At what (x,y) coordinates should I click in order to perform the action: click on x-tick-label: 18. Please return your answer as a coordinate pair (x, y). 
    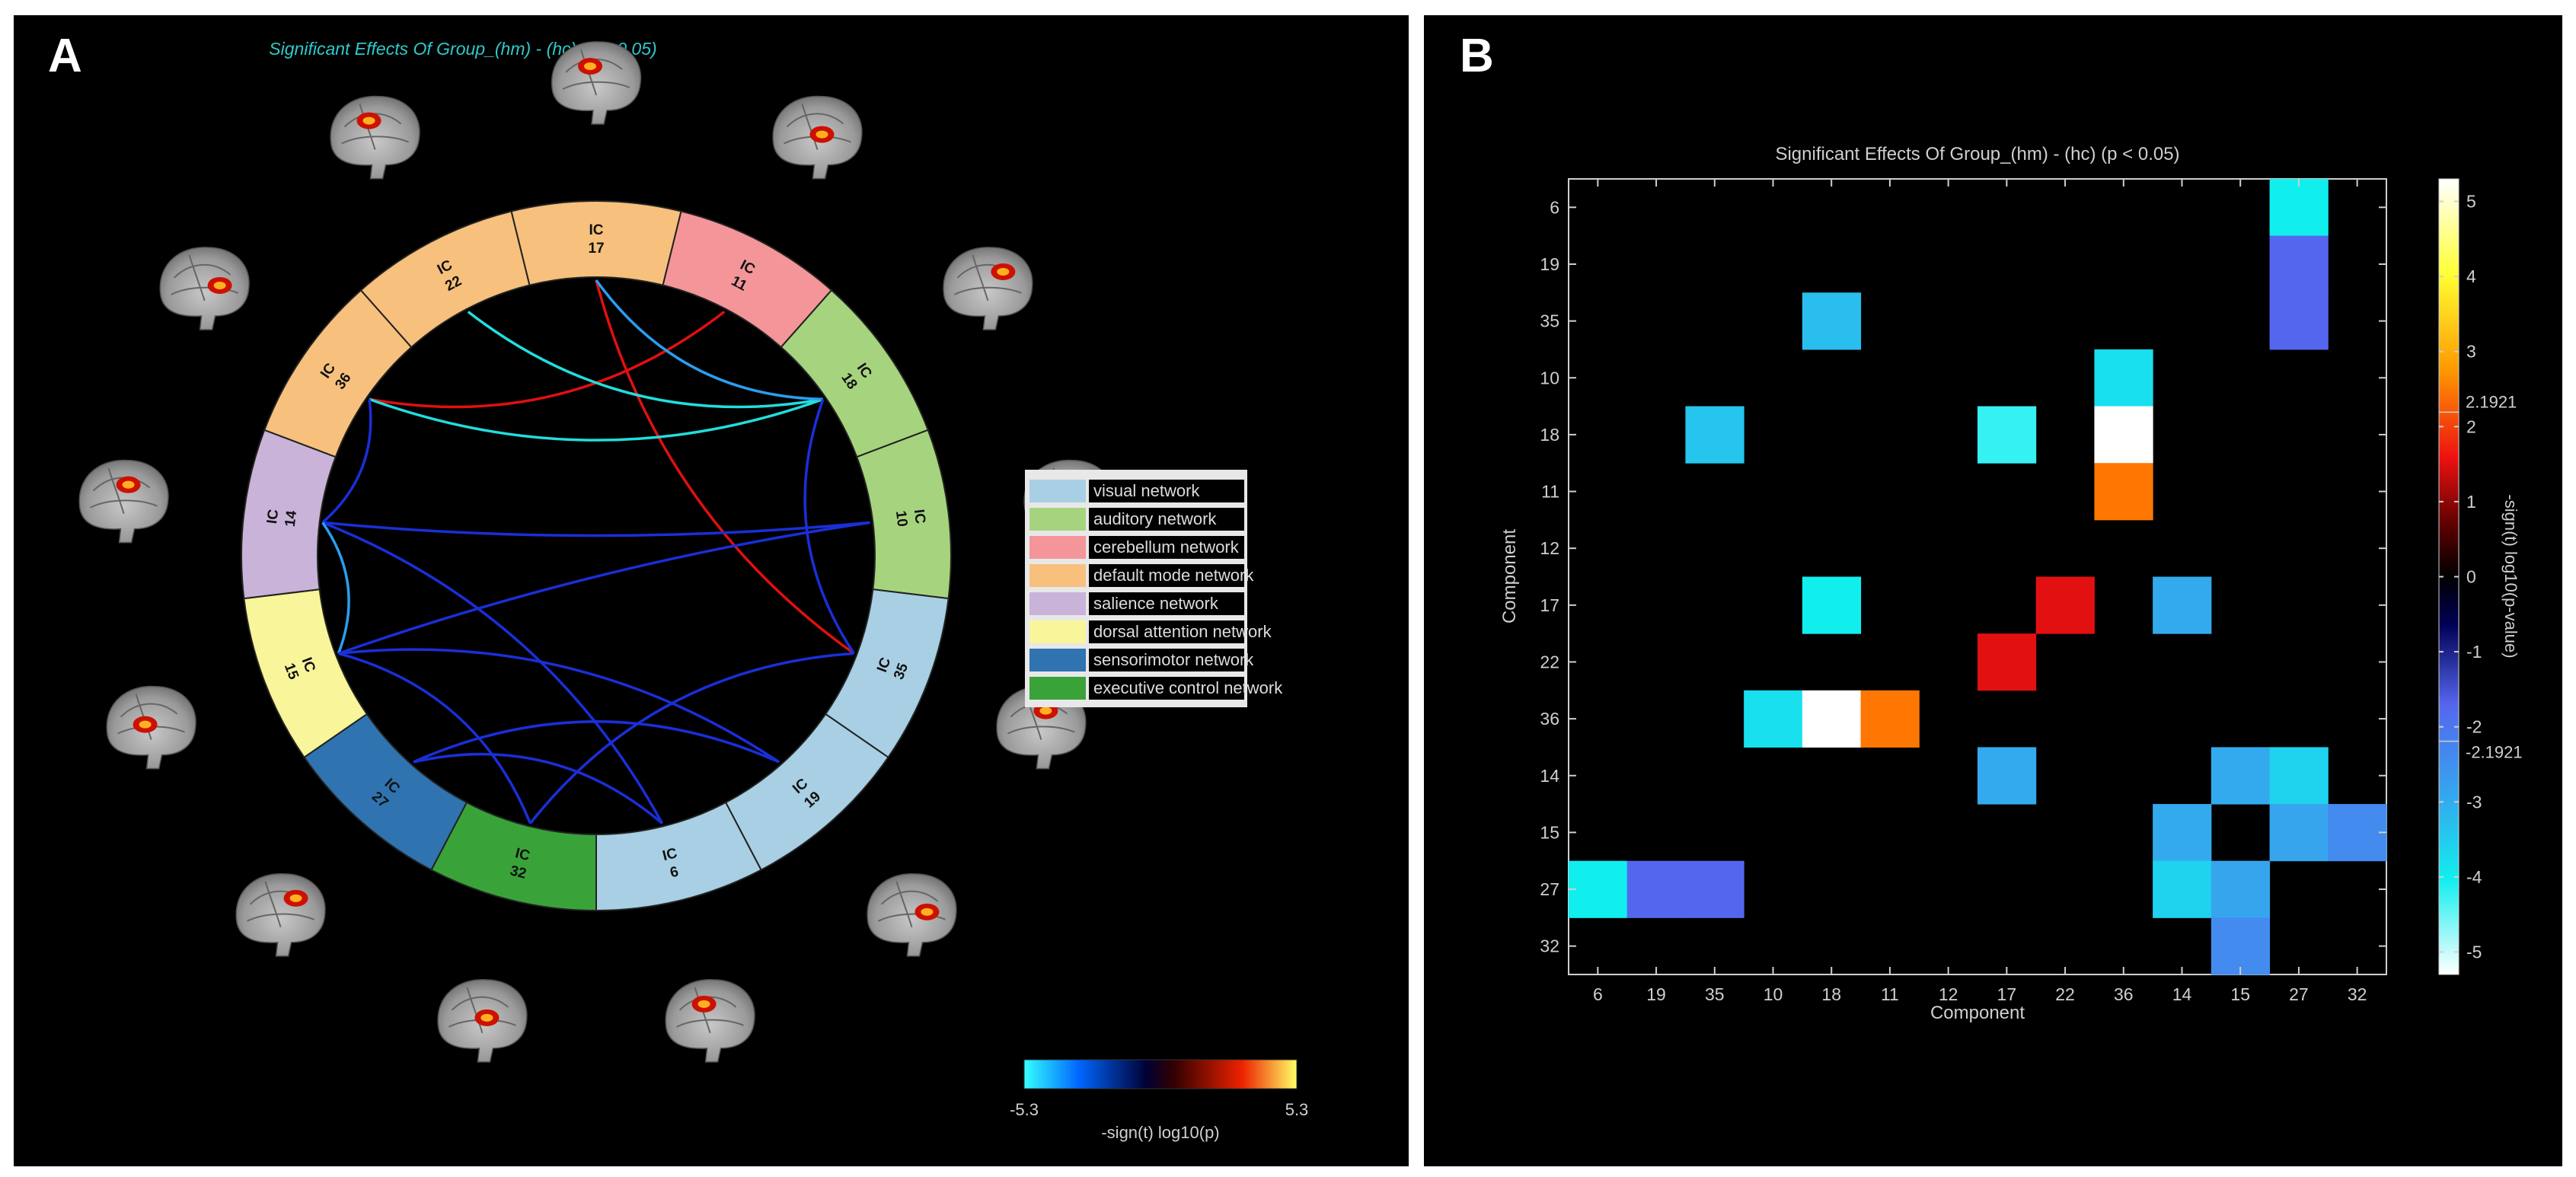
    Looking at the image, I should click on (1831, 994).